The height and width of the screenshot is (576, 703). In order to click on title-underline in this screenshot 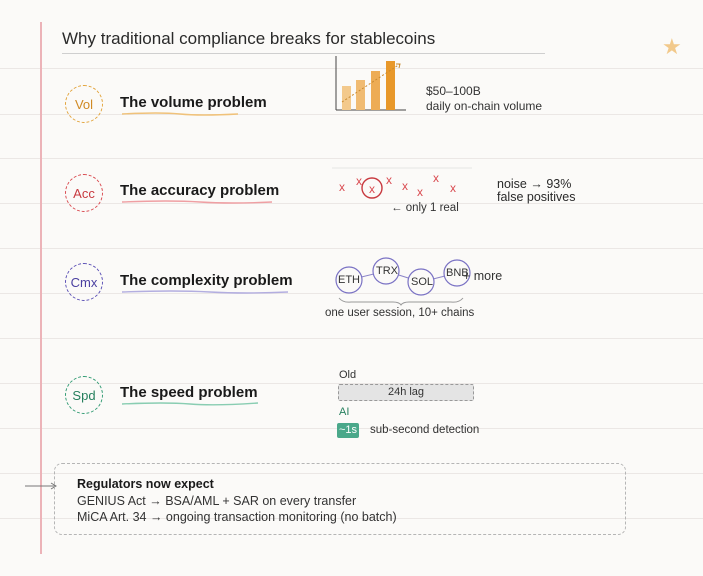, I will do `click(303, 53)`.